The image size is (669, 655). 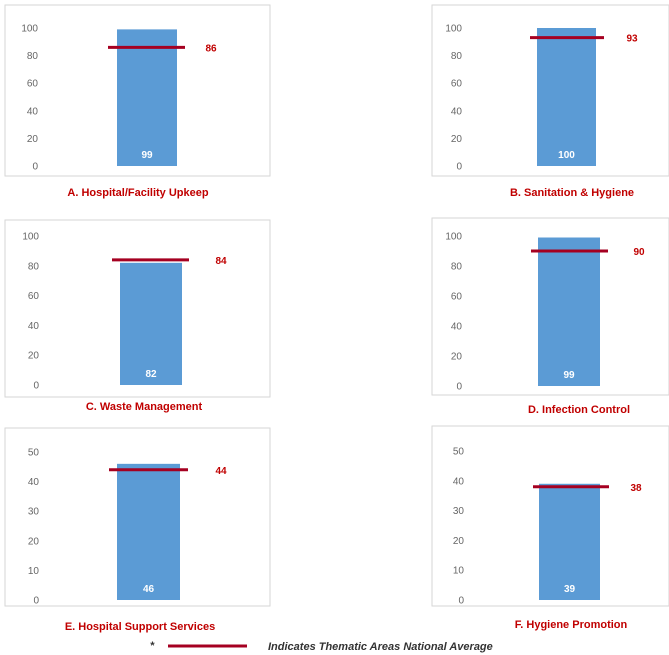 What do you see at coordinates (137, 193) in the screenshot?
I see `chart-caption: A. Hospital/Facility Upkeep` at bounding box center [137, 193].